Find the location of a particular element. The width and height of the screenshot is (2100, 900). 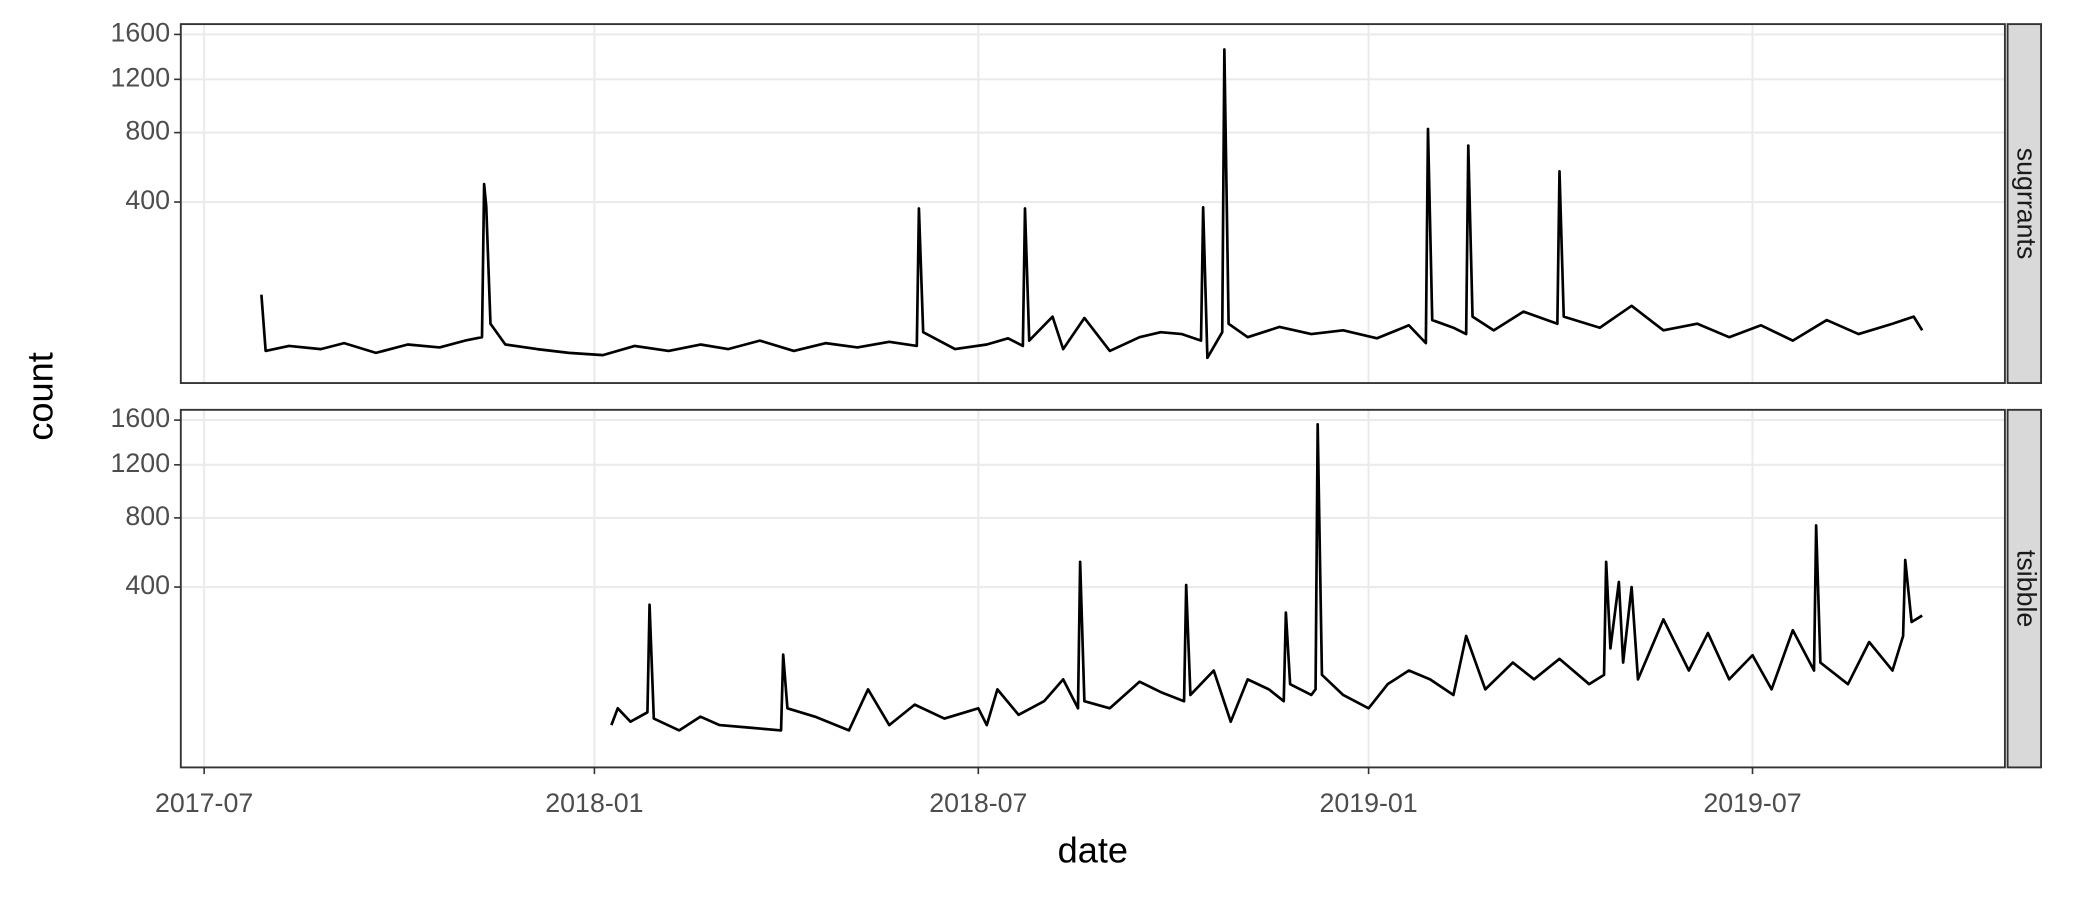

x-axis-label: date is located at coordinates (1093, 850).